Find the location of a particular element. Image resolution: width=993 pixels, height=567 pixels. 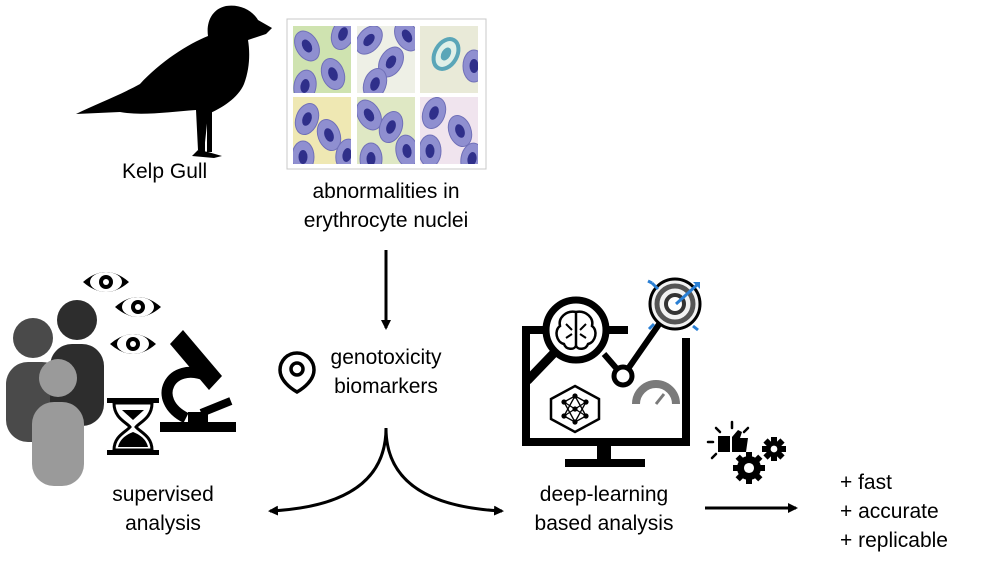

monitor-icon is located at coordinates (606, 396).